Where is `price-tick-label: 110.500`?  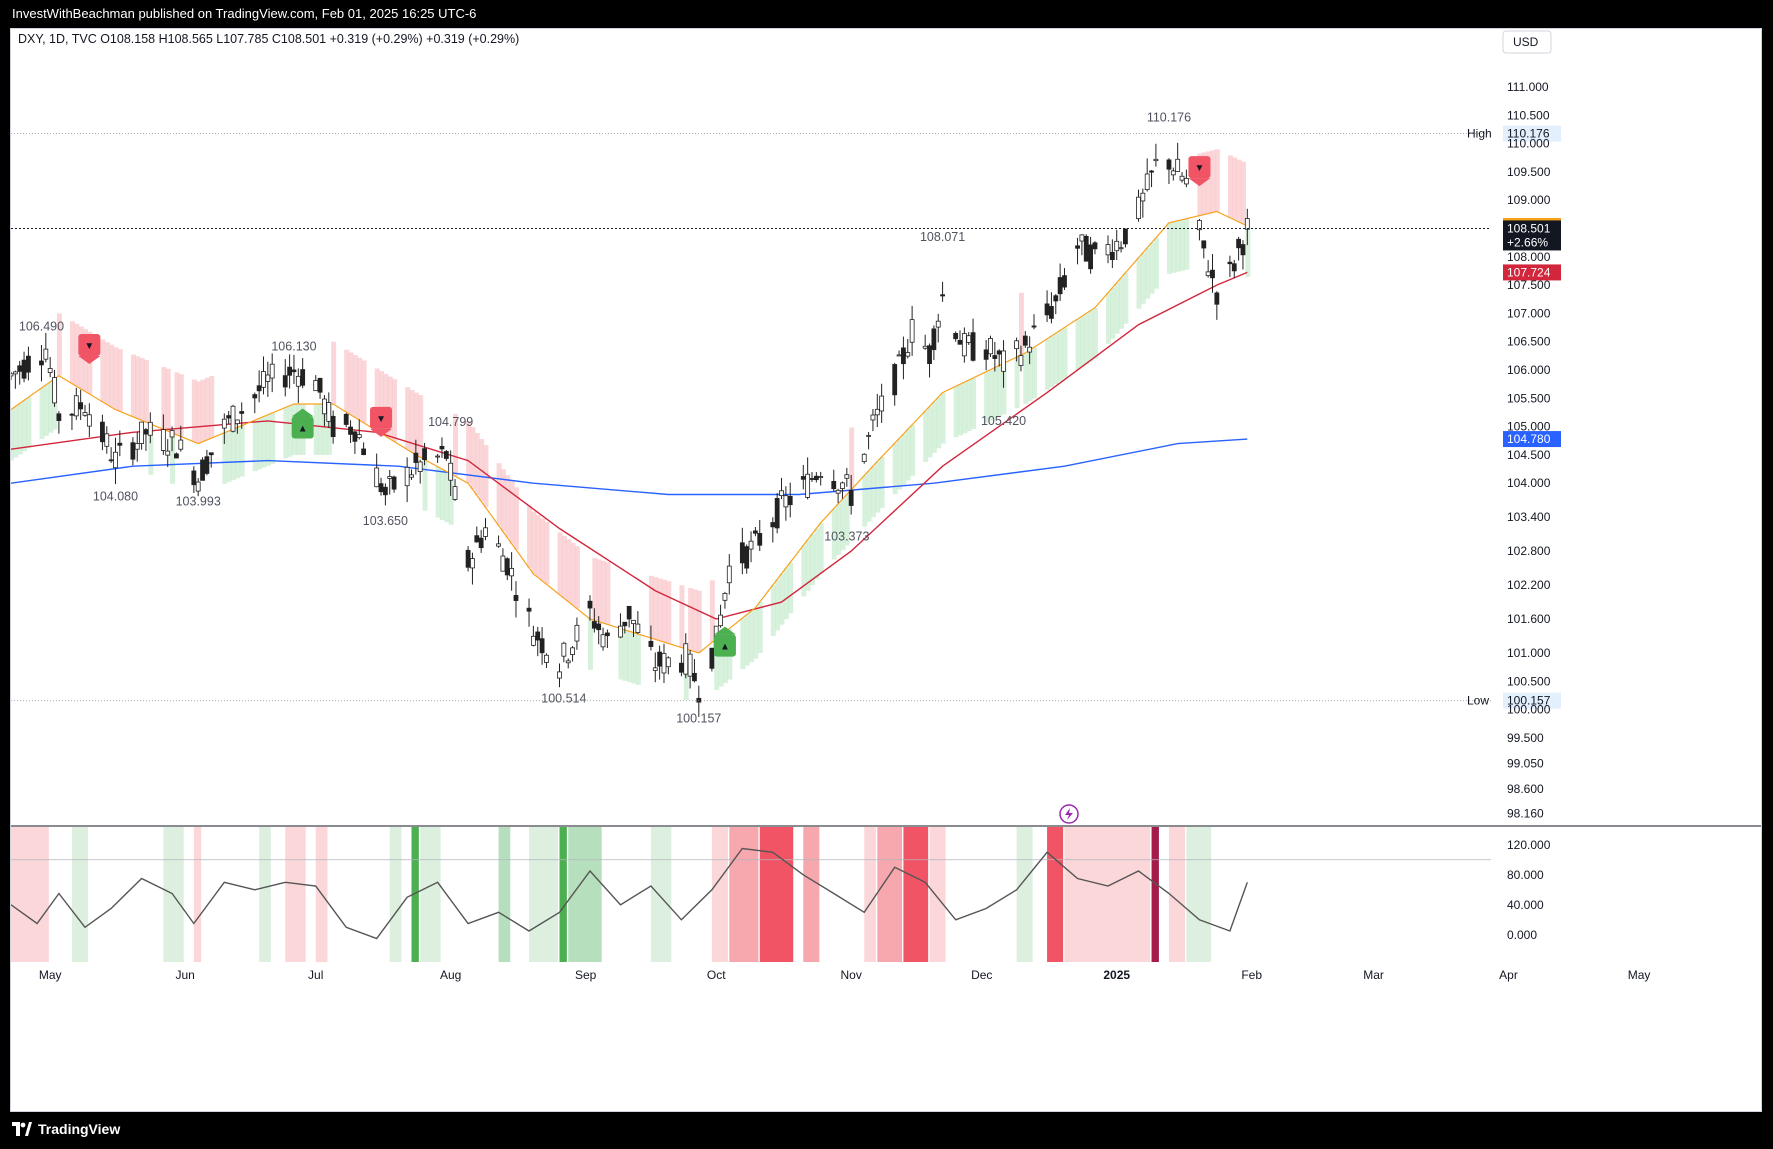 price-tick-label: 110.500 is located at coordinates (1528, 115).